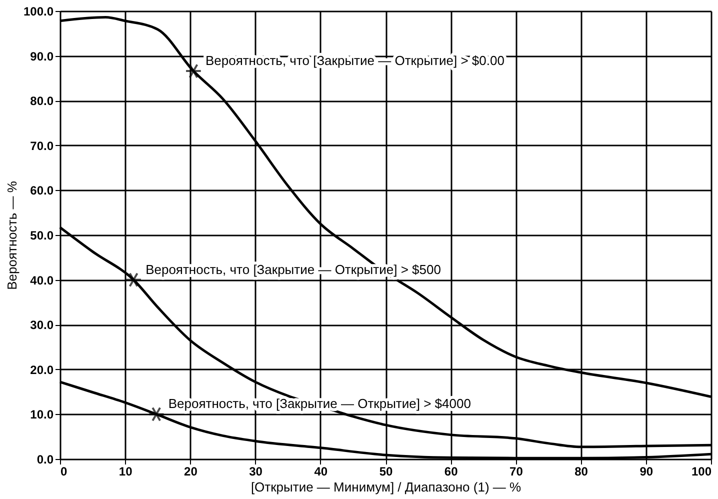 Image resolution: width=718 pixels, height=499 pixels. Describe the element at coordinates (517, 471) in the screenshot. I see `x-tick-label: 70` at that location.